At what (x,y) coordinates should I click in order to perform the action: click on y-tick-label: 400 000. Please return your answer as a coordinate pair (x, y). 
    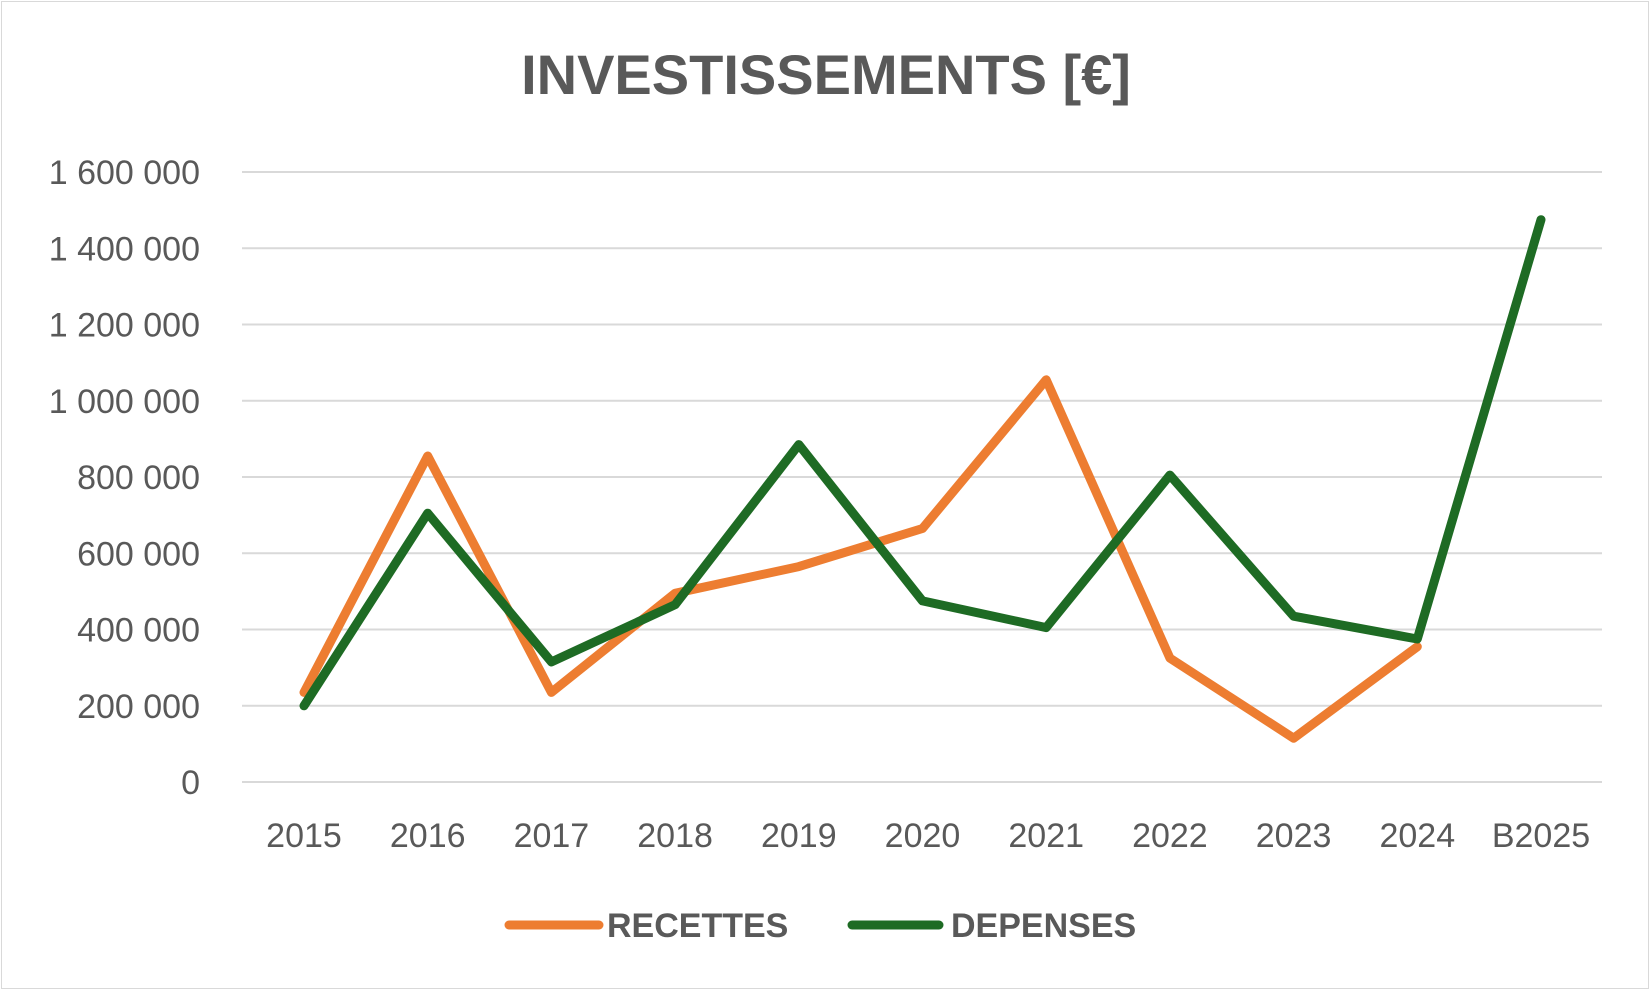
    Looking at the image, I should click on (138, 631).